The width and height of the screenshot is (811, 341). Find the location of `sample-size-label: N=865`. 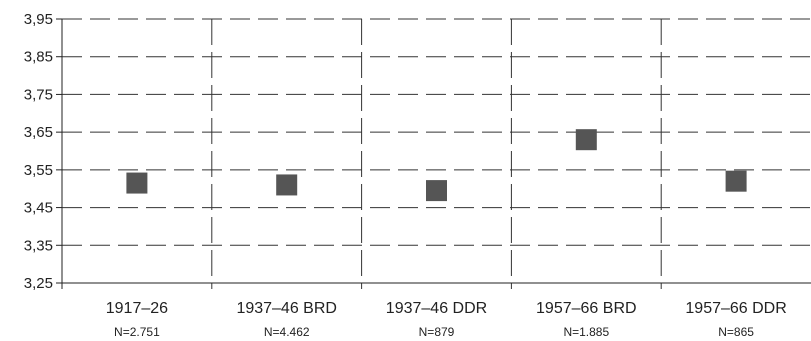

sample-size-label: N=865 is located at coordinates (736, 332).